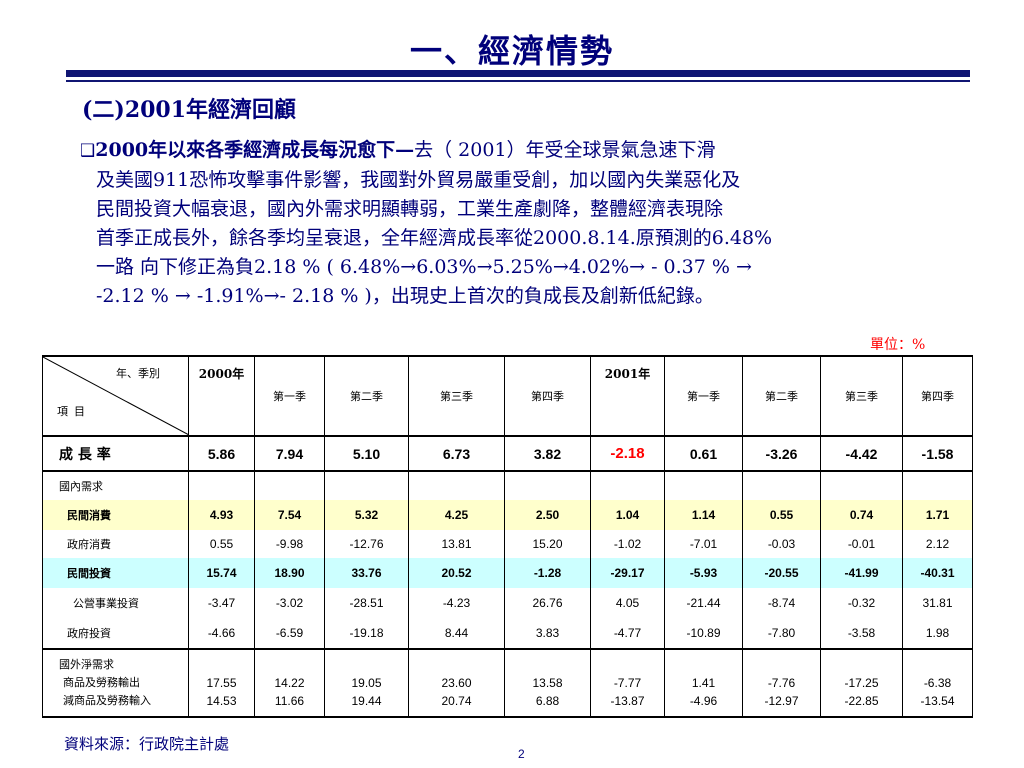  I want to click on table-cell-pair: 23.60 20.74, so click(456, 683).